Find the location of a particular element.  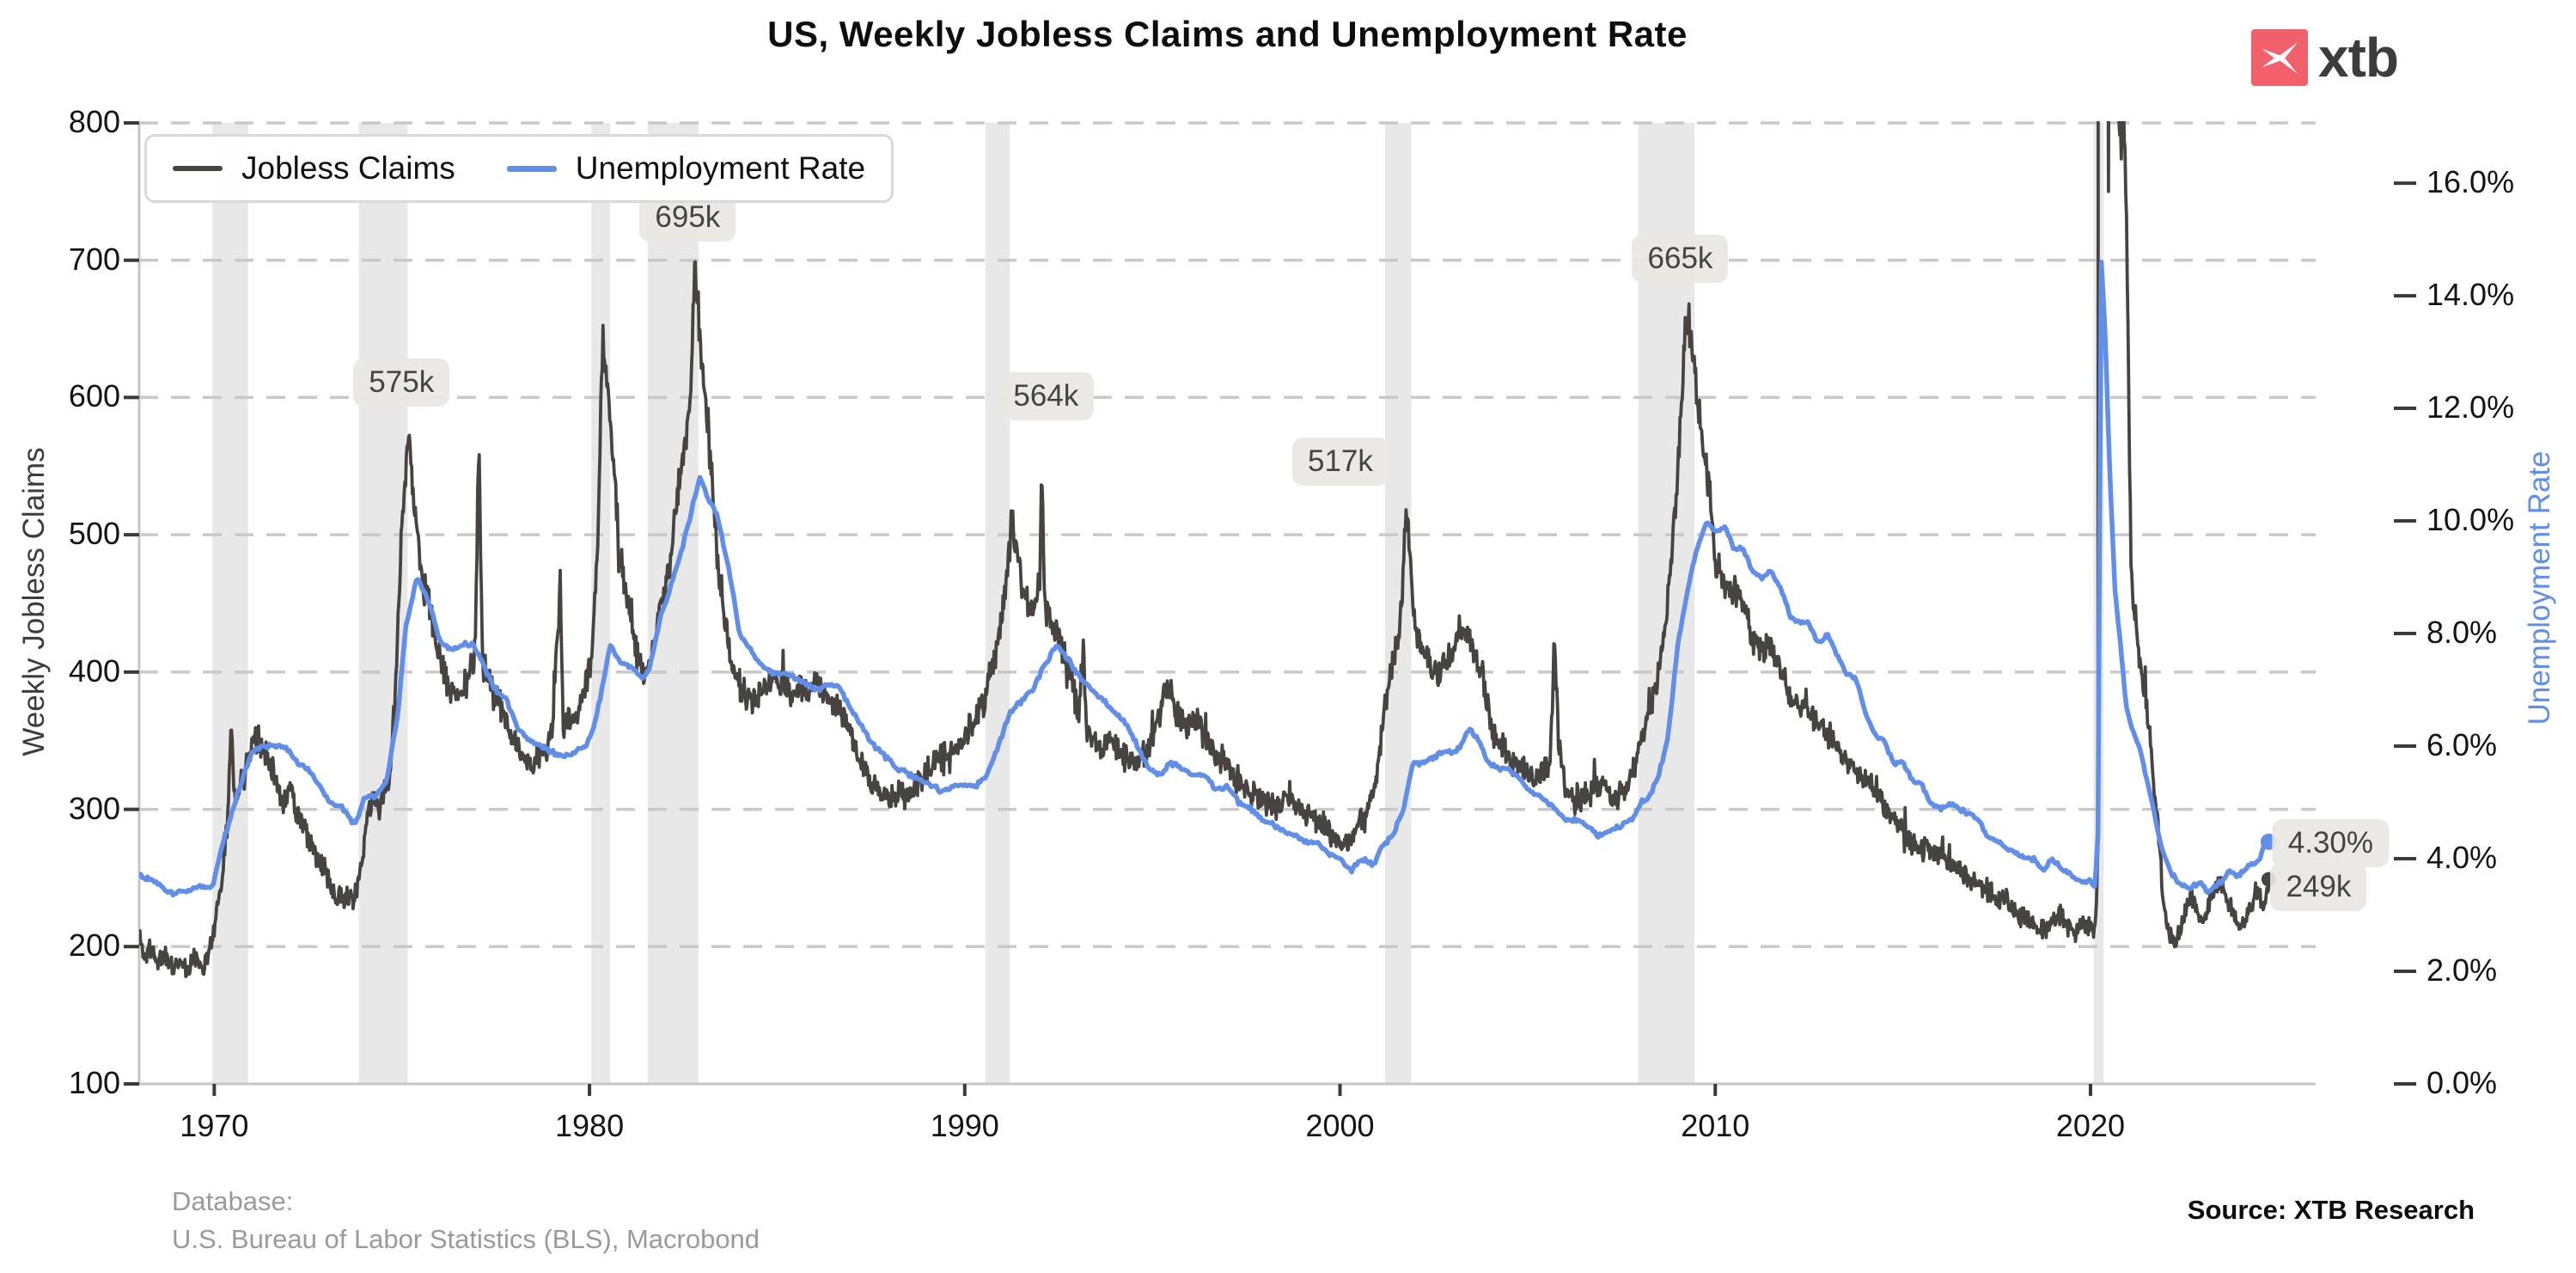

legend-label-unemployment: Unemployment Rate is located at coordinates (720, 168).